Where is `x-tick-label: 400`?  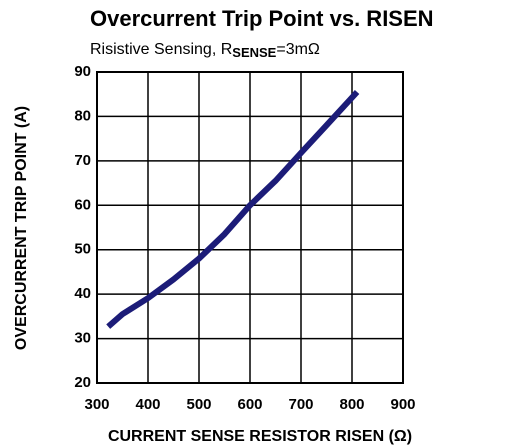
x-tick-label: 400 is located at coordinates (147, 404).